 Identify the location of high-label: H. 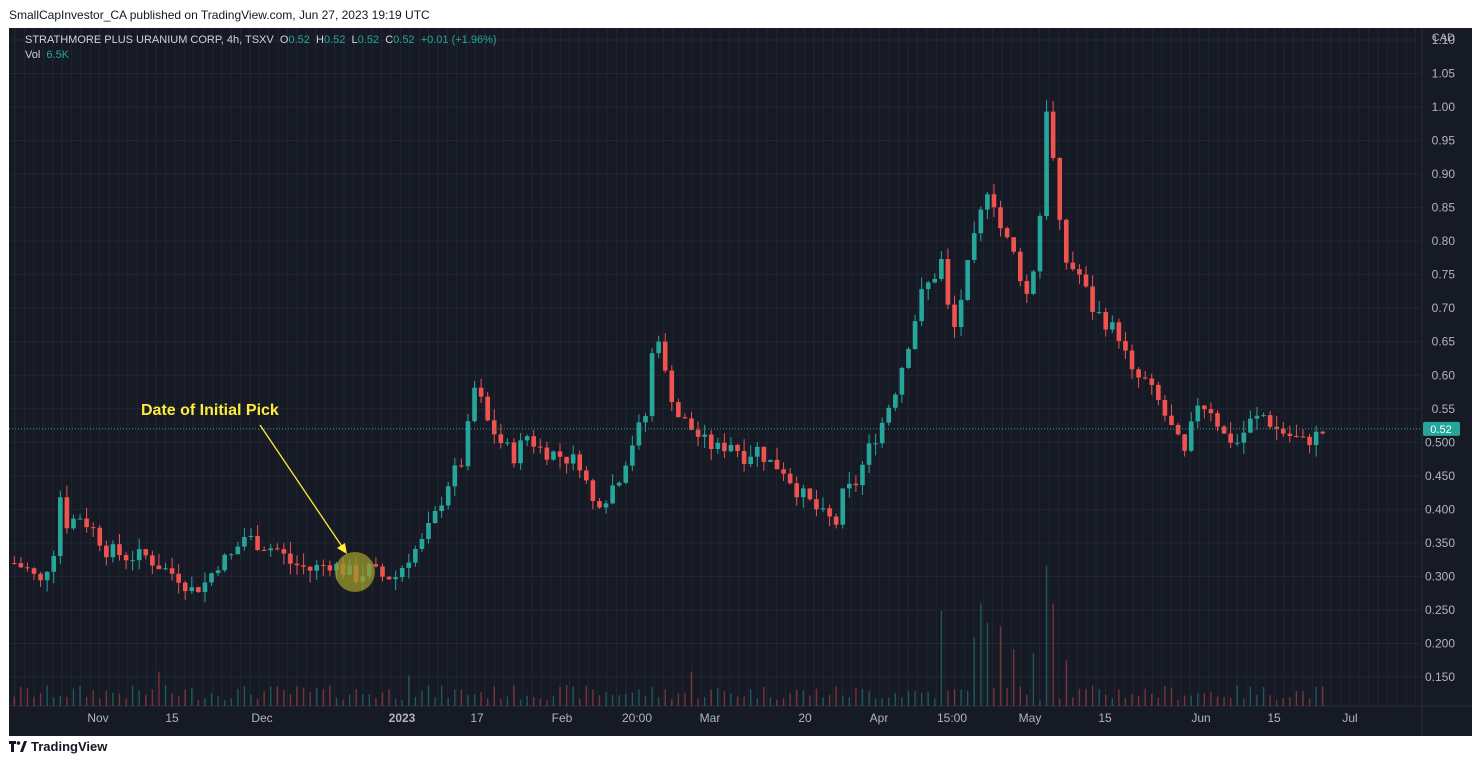
(320, 40).